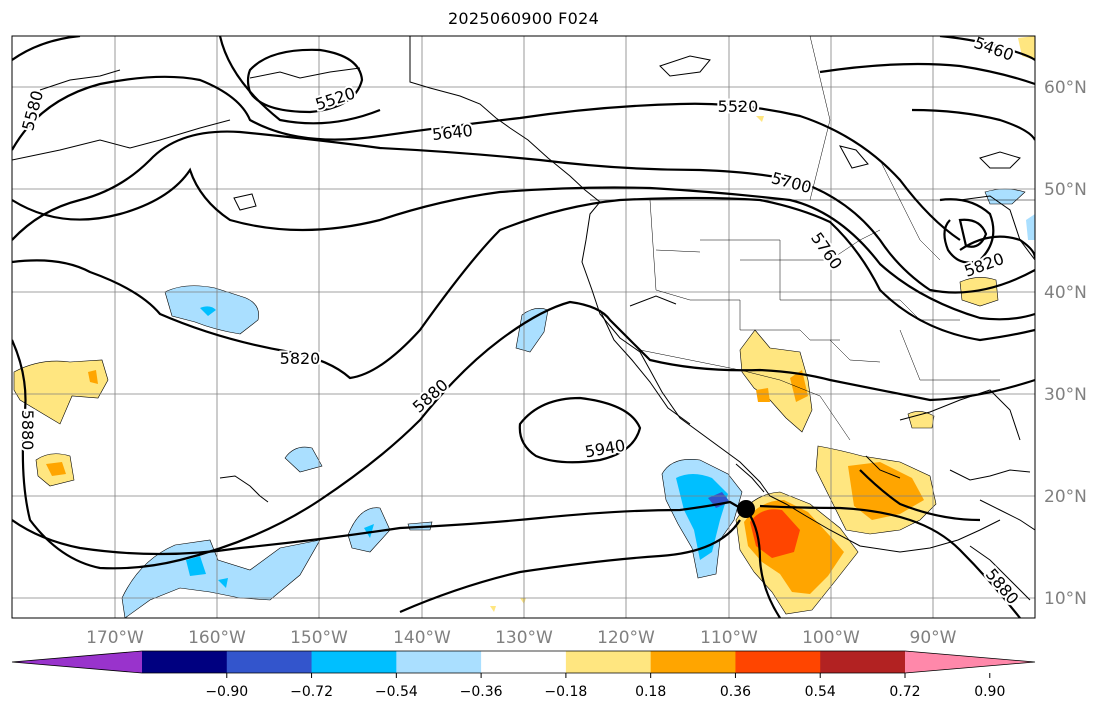  What do you see at coordinates (1065, 395) in the screenshot?
I see `svg-text: 30°N` at bounding box center [1065, 395].